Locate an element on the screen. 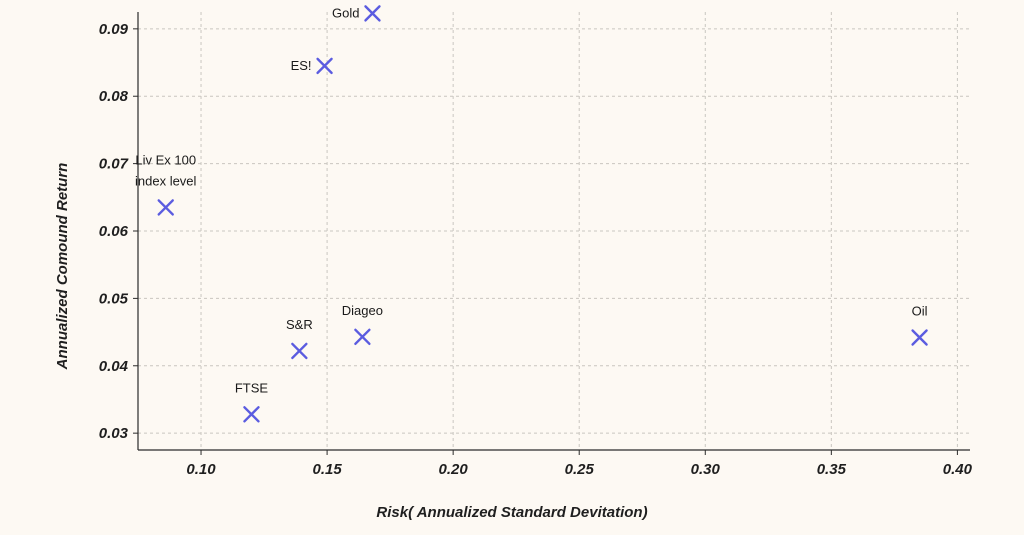  data-point-label: ES! is located at coordinates (301, 65).